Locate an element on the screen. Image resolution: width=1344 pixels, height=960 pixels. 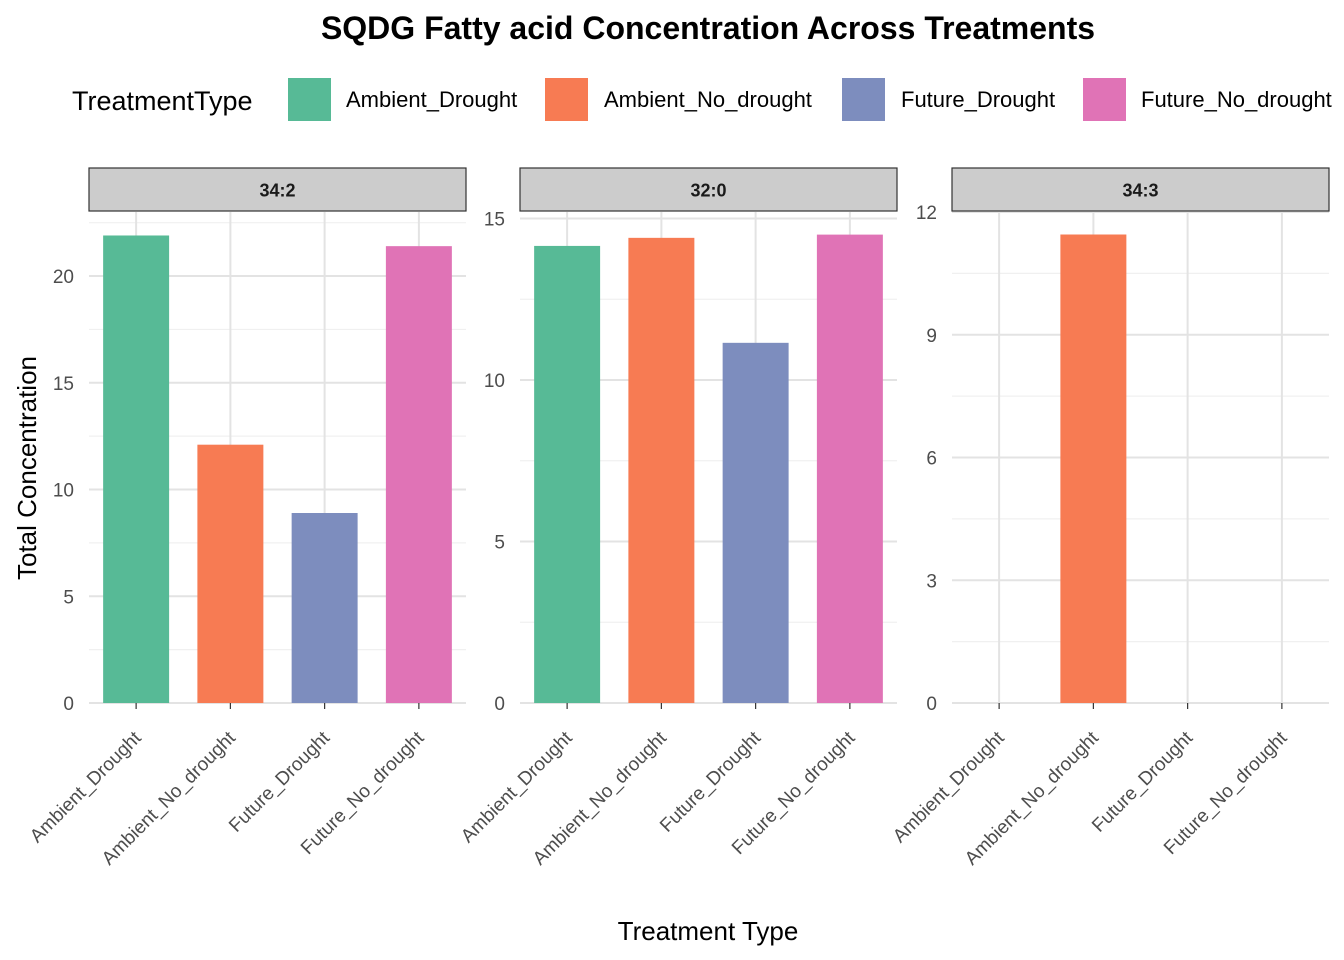
bar-34-2-future-drought is located at coordinates (324, 608).